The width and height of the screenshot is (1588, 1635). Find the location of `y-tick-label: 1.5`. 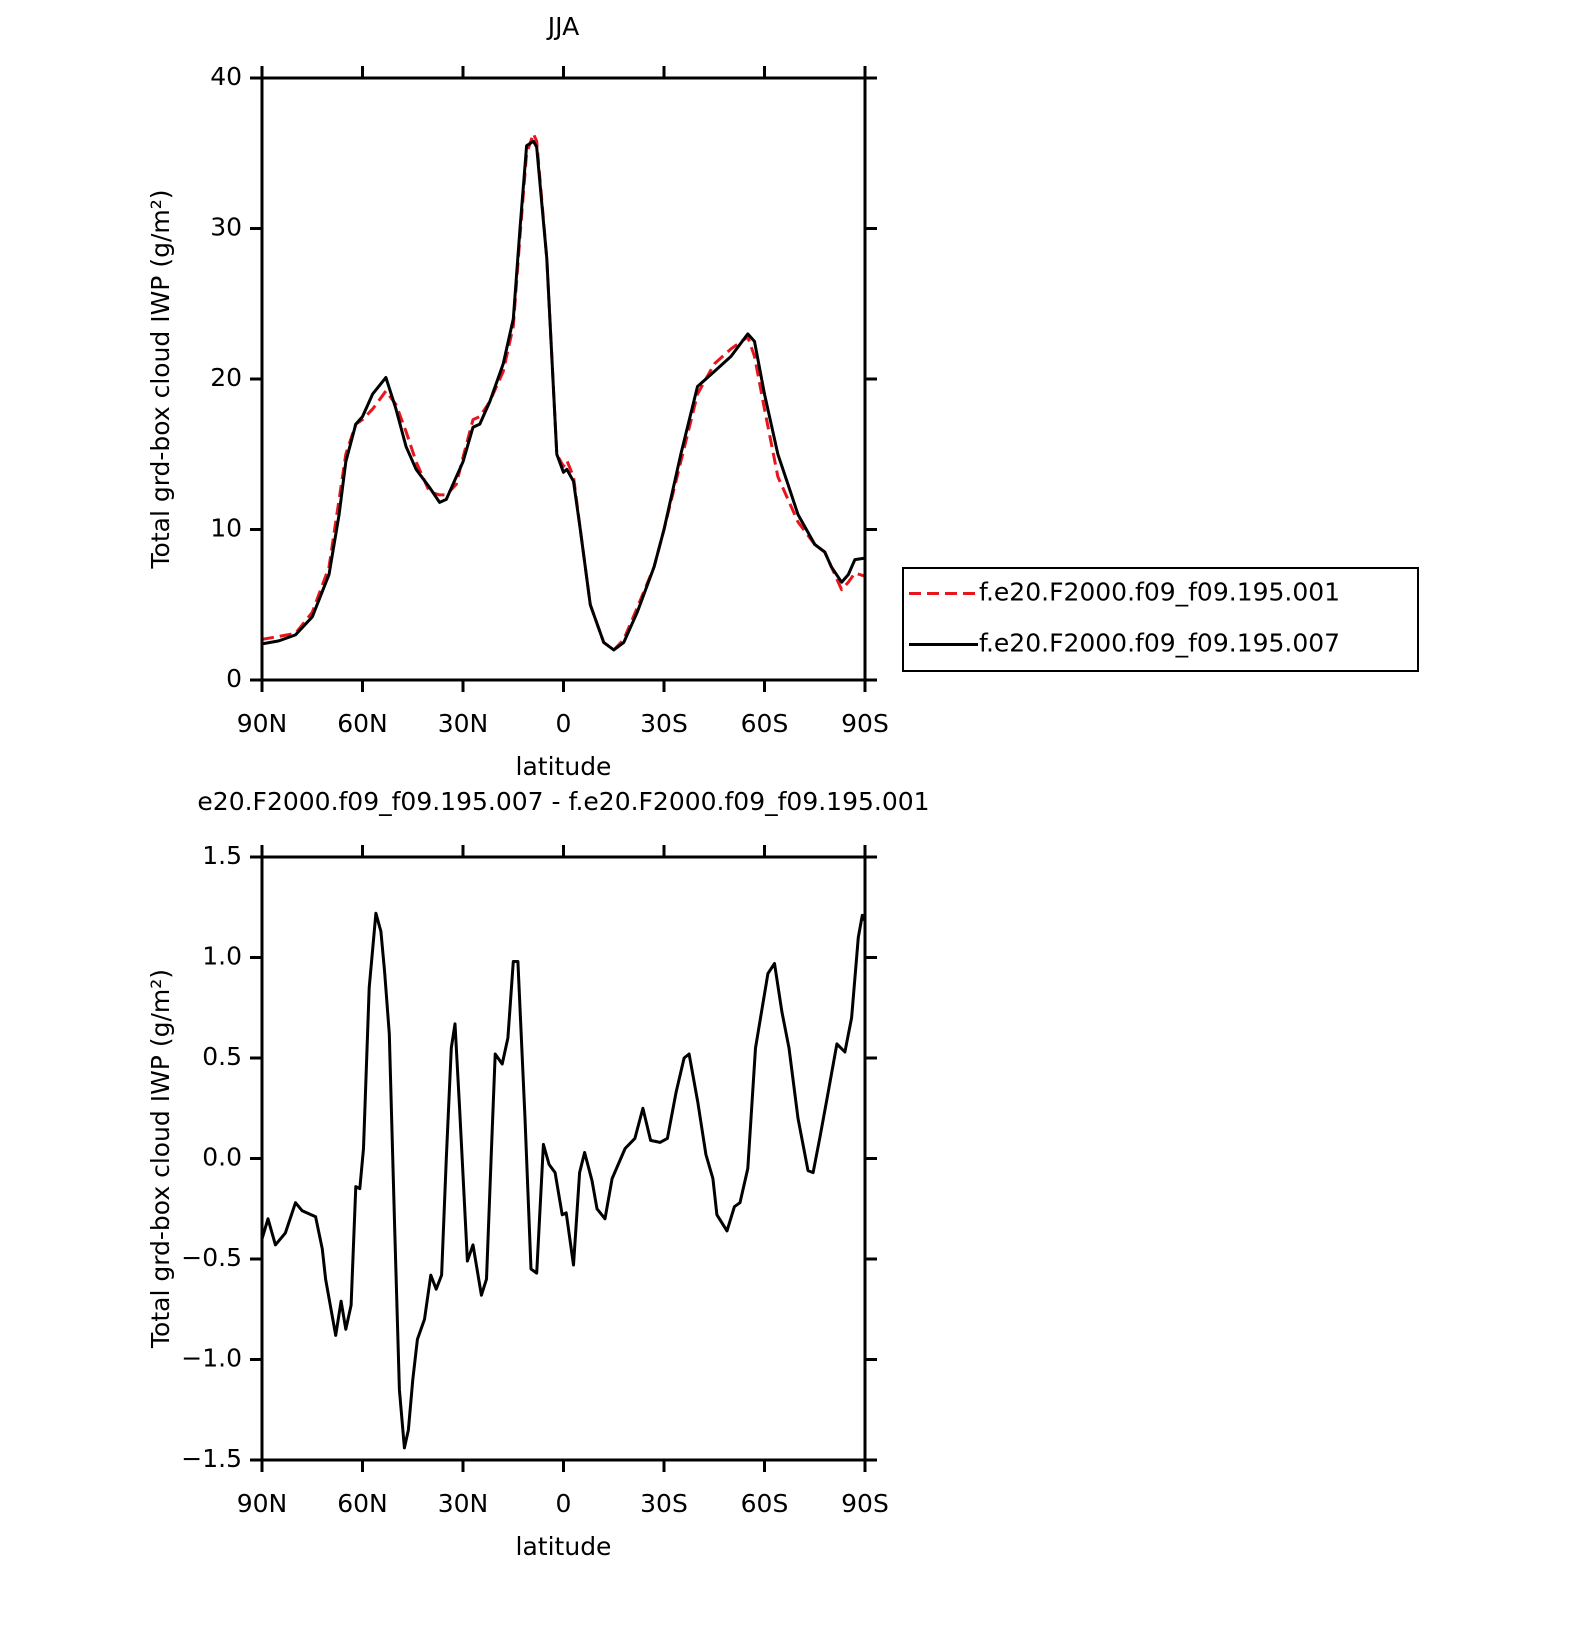

y-tick-label: 1.5 is located at coordinates (222, 855).